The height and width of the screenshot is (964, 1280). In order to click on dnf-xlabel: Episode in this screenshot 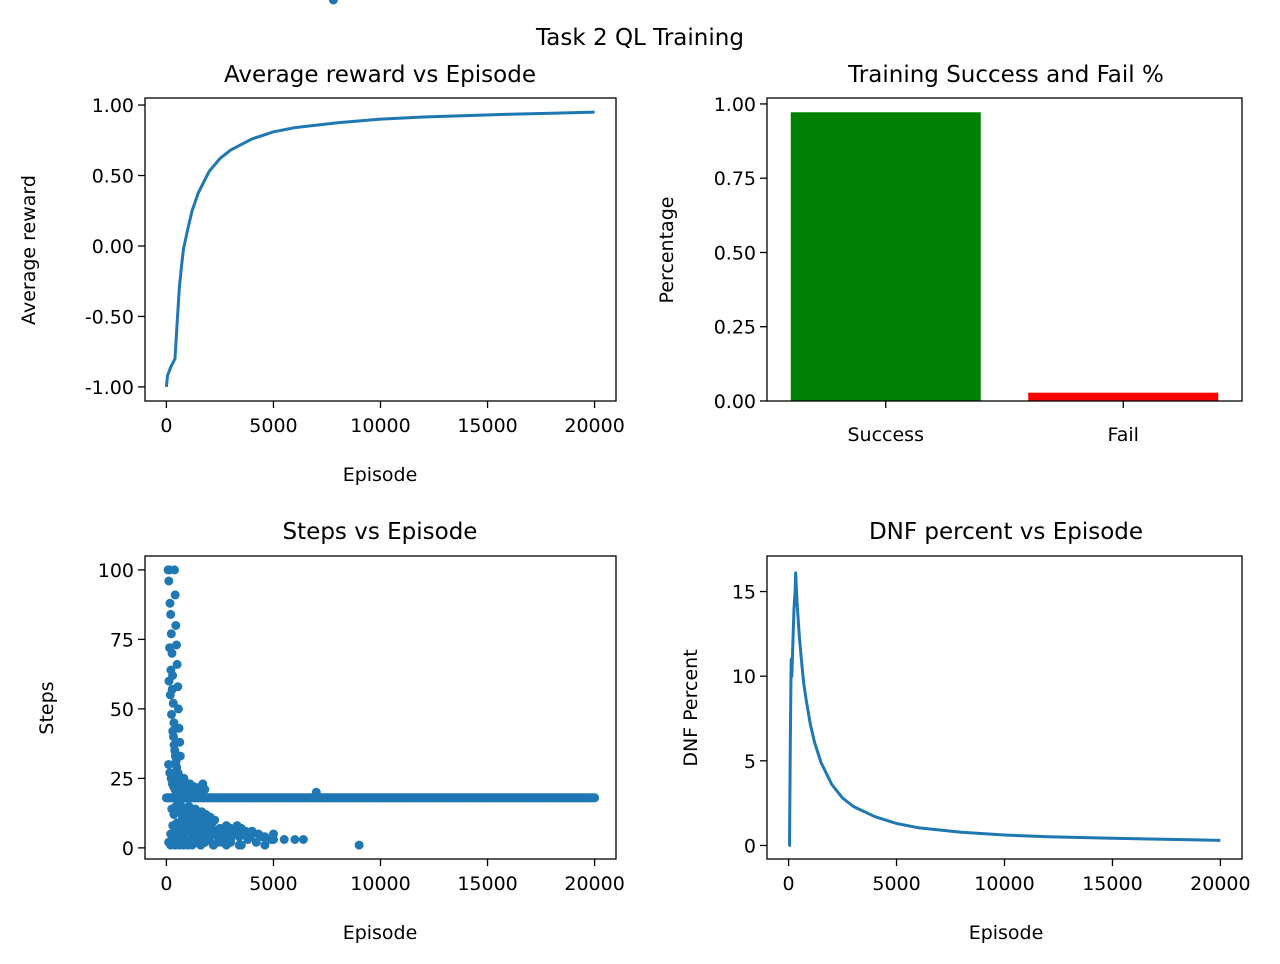, I will do `click(1006, 933)`.